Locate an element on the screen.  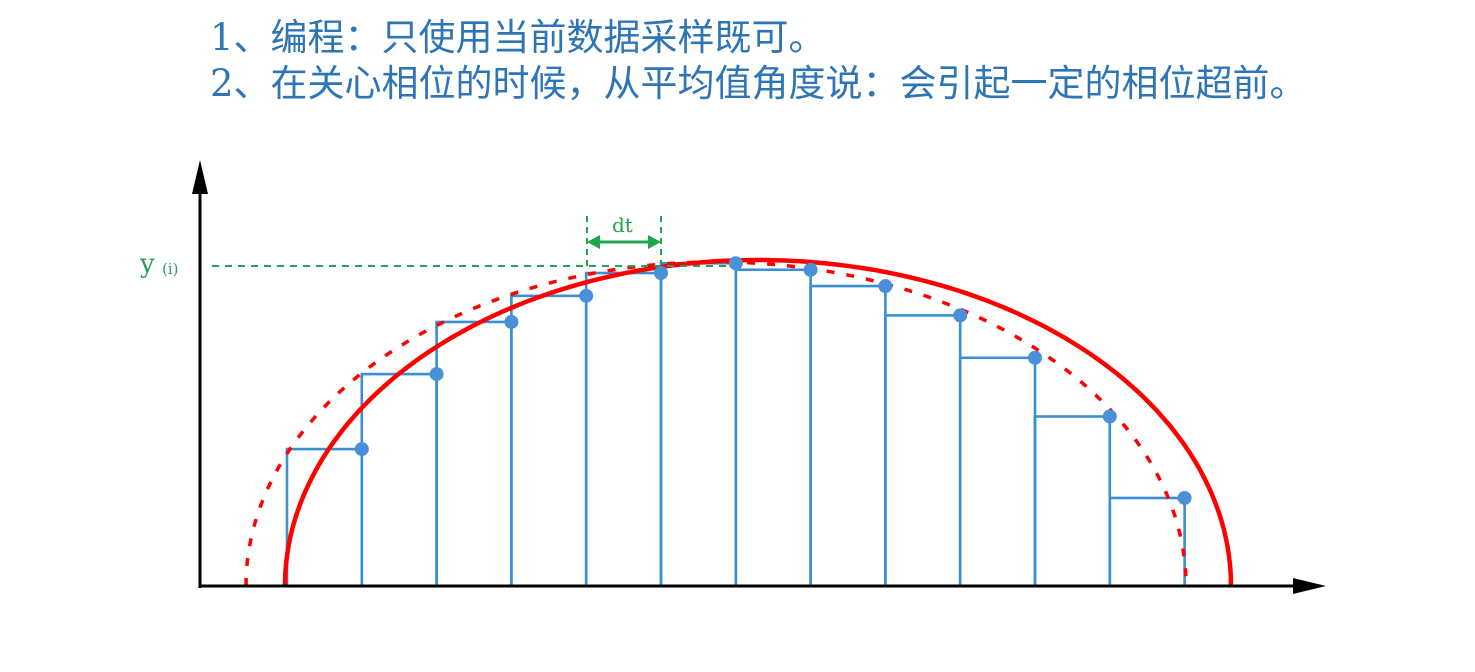
y-label-subscript: (i) is located at coordinates (170, 269).